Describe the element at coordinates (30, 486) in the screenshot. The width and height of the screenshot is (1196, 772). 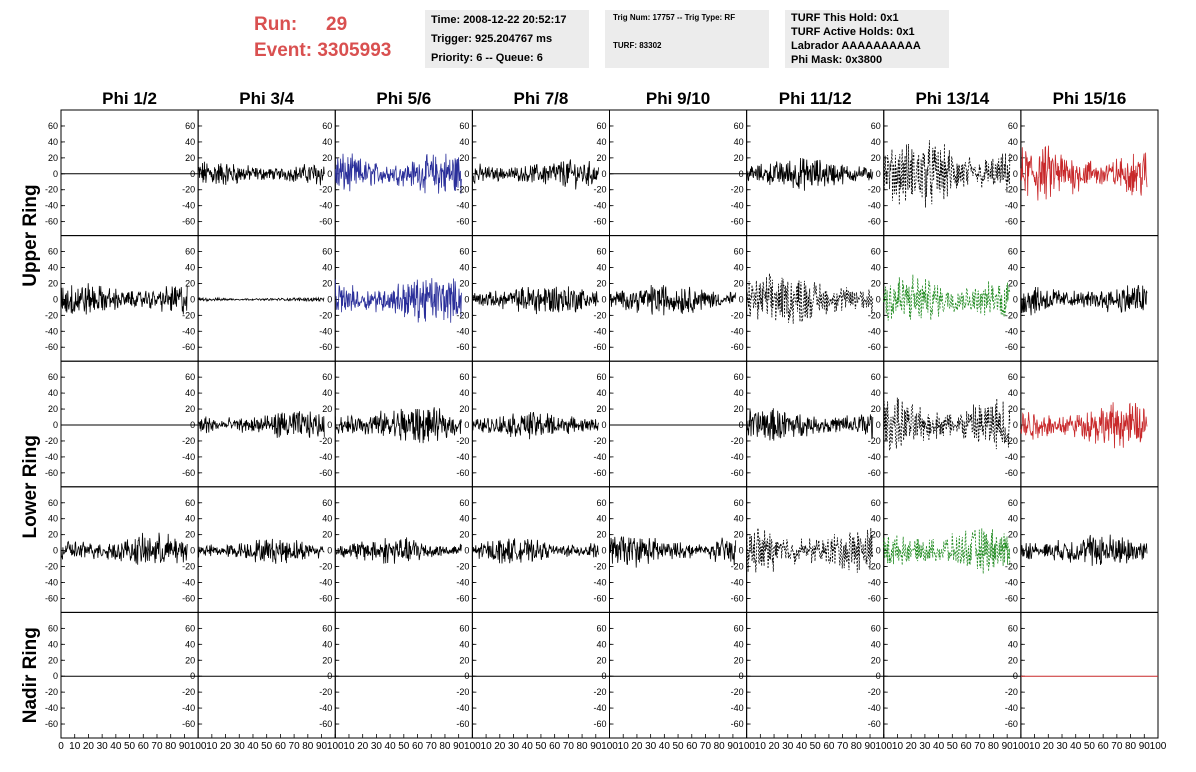
I see `ring-label: Lower Ring` at that location.